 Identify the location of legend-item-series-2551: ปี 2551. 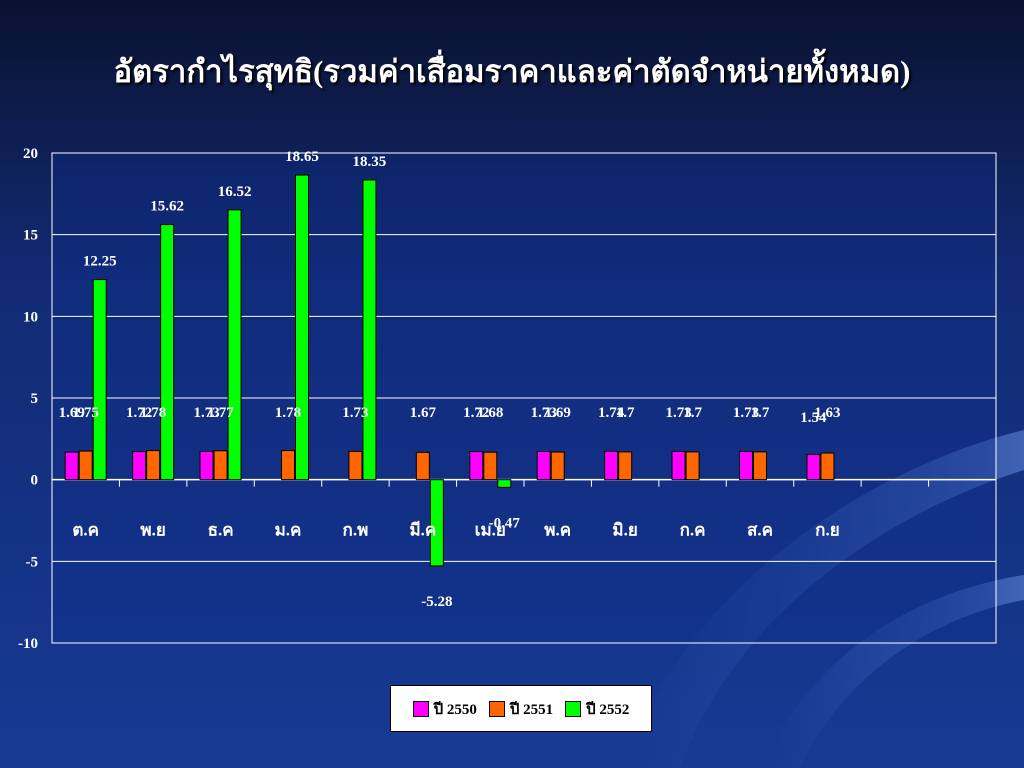
(521, 709).